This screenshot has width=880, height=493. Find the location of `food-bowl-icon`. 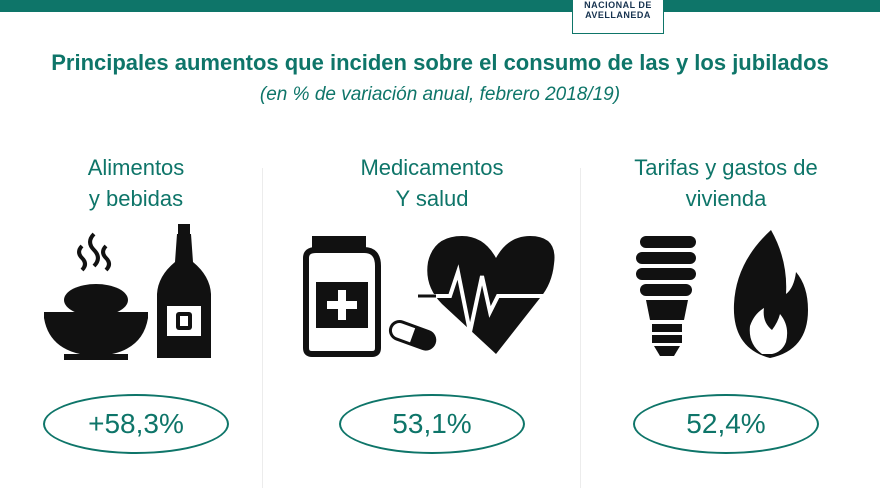

food-bowl-icon is located at coordinates (96, 296).